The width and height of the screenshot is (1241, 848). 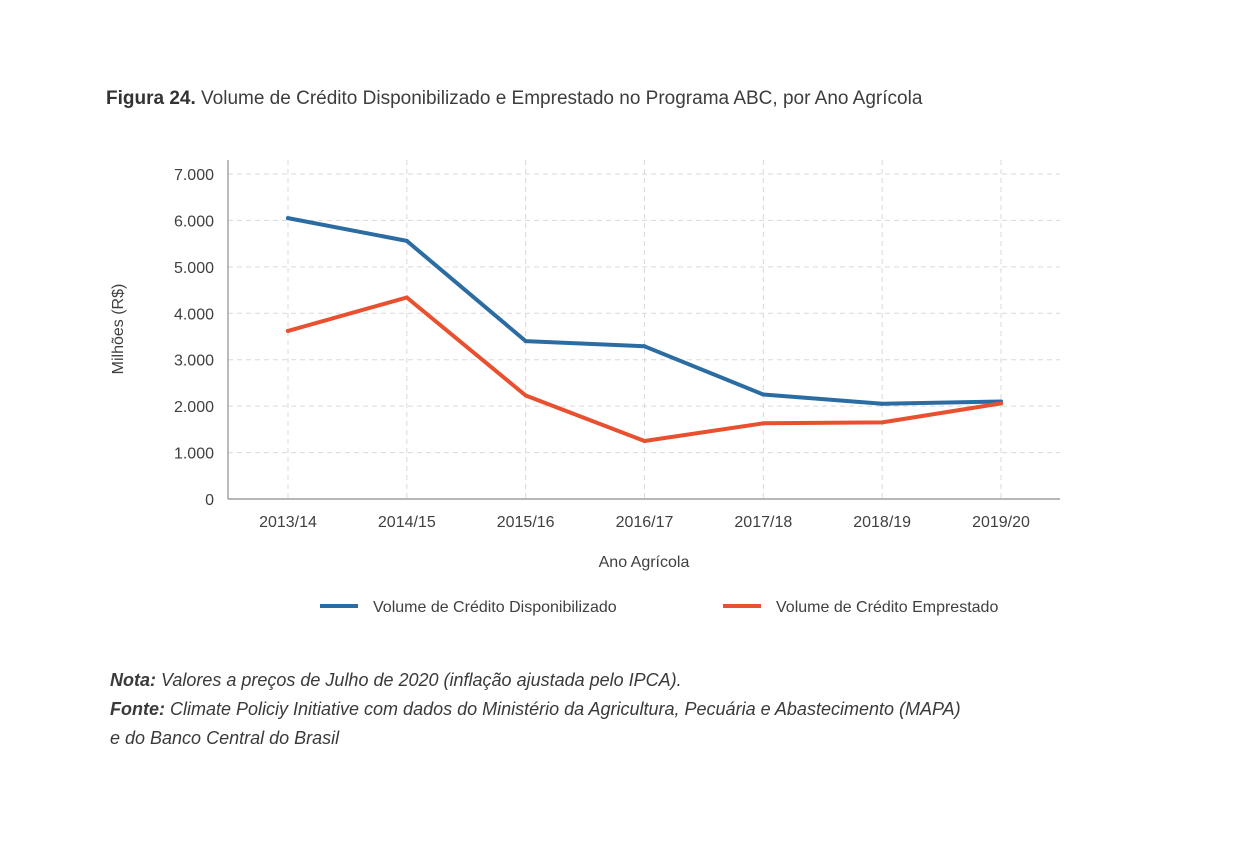 I want to click on legend-label-1: Volume de Crédito Disponibilizado, so click(x=495, y=607).